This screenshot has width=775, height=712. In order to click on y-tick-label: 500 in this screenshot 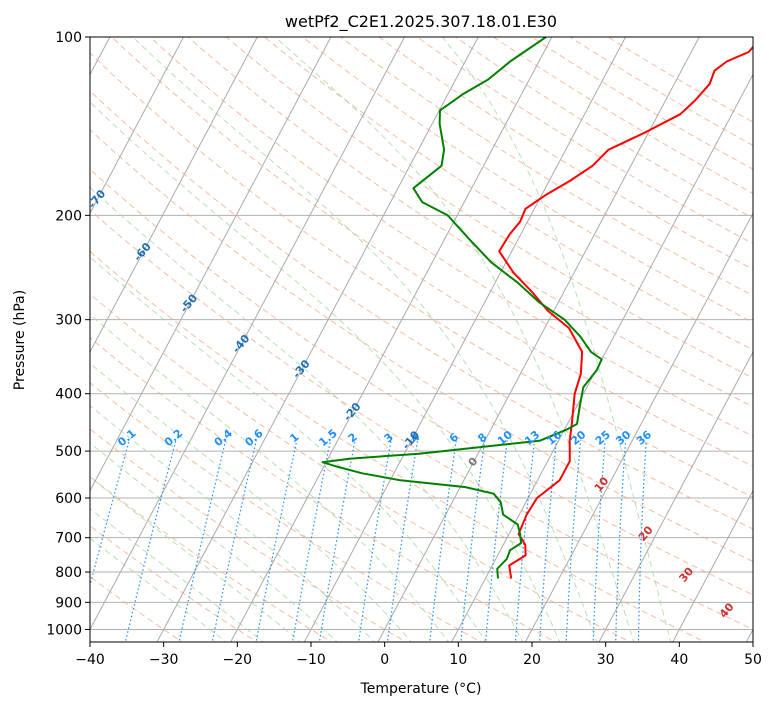, I will do `click(68, 452)`.